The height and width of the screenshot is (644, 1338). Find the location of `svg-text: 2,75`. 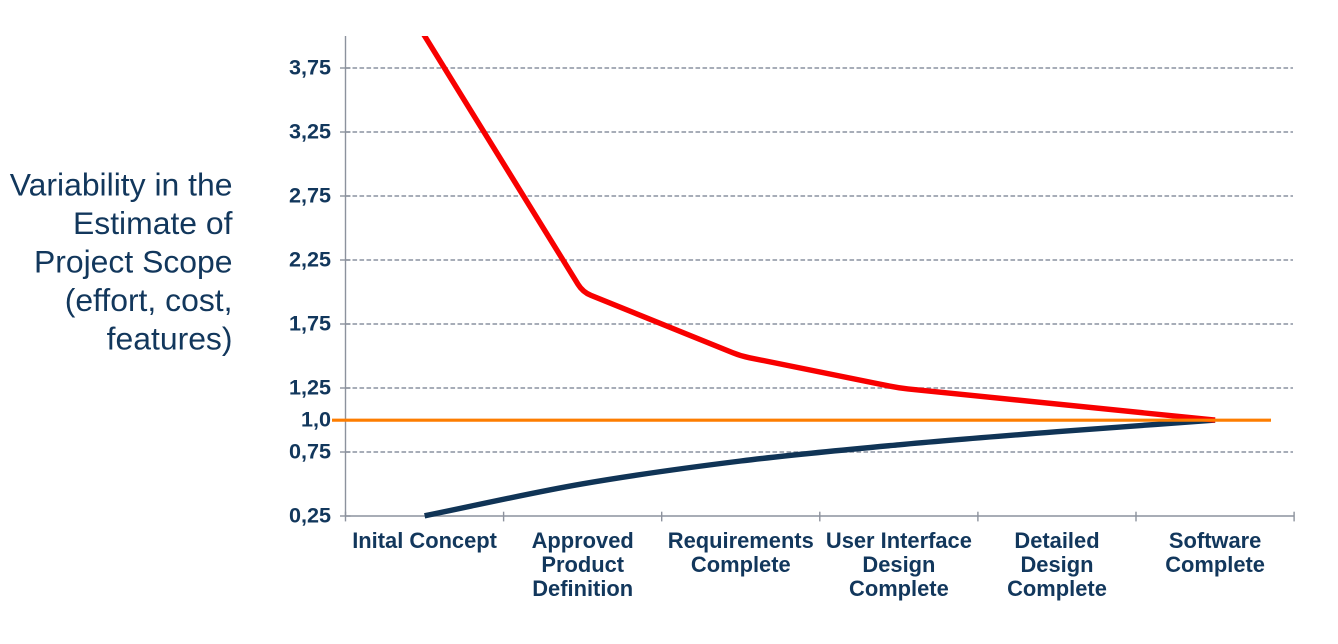

svg-text: 2,75 is located at coordinates (310, 195).